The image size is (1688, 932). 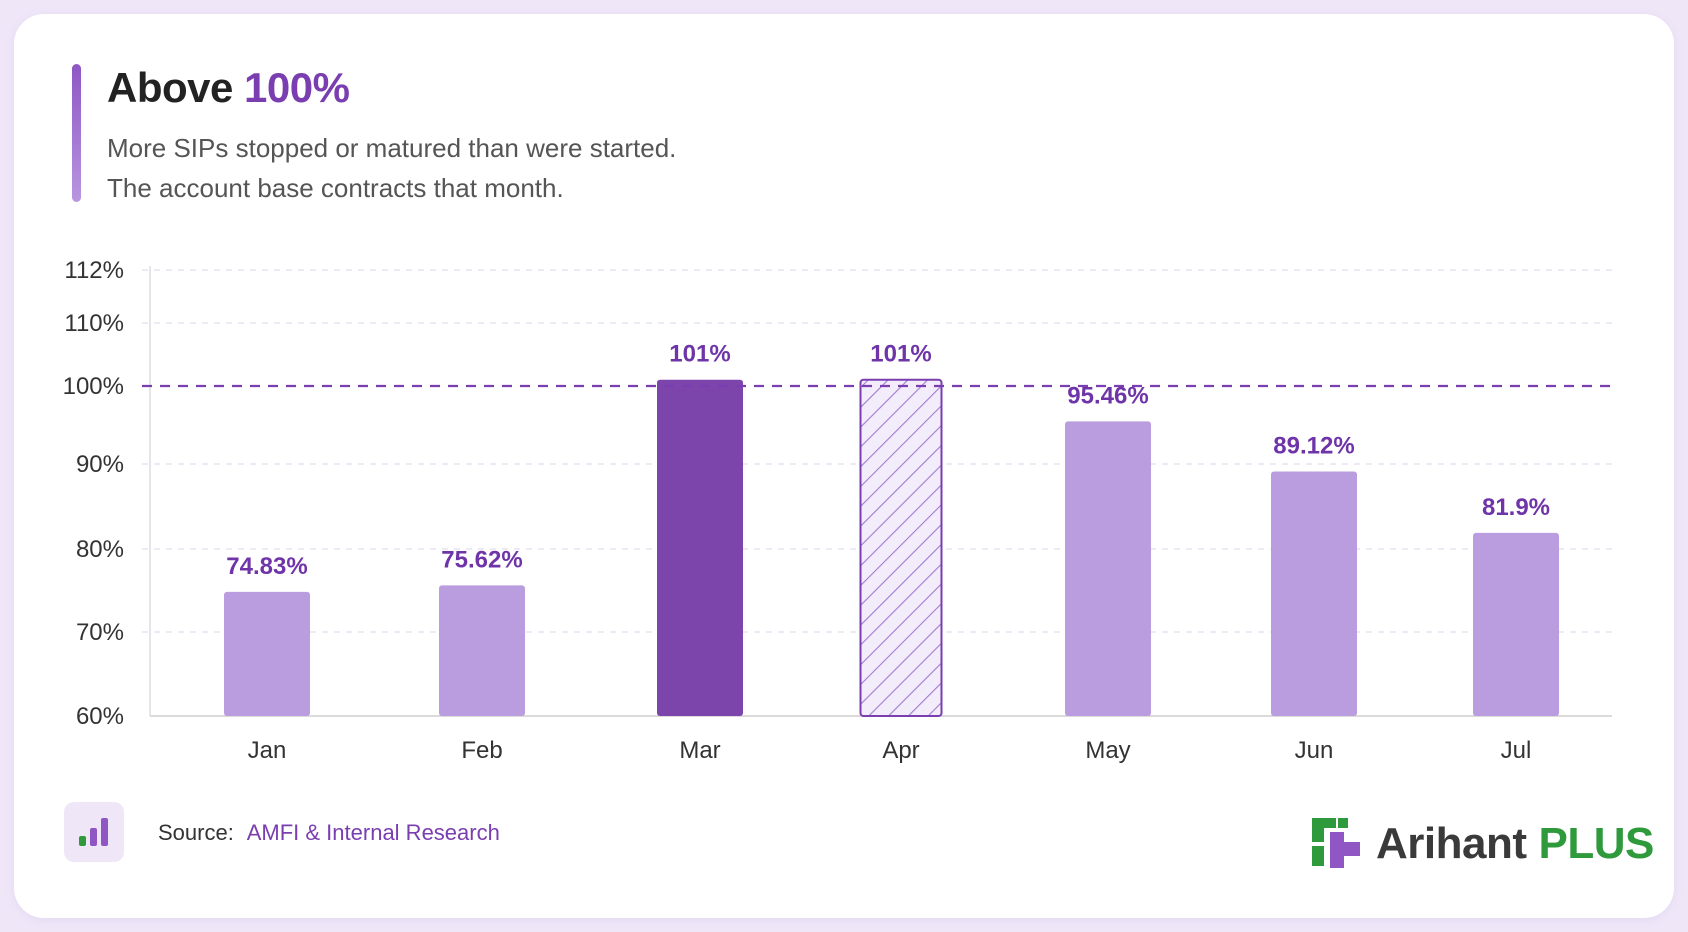 I want to click on data-label: 75.62%, so click(x=481, y=559).